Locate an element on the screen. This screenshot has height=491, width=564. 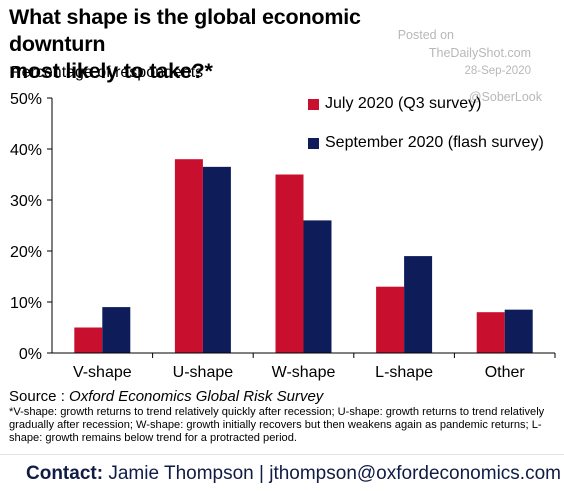
y-tick-label: 50% is located at coordinates (26, 99).